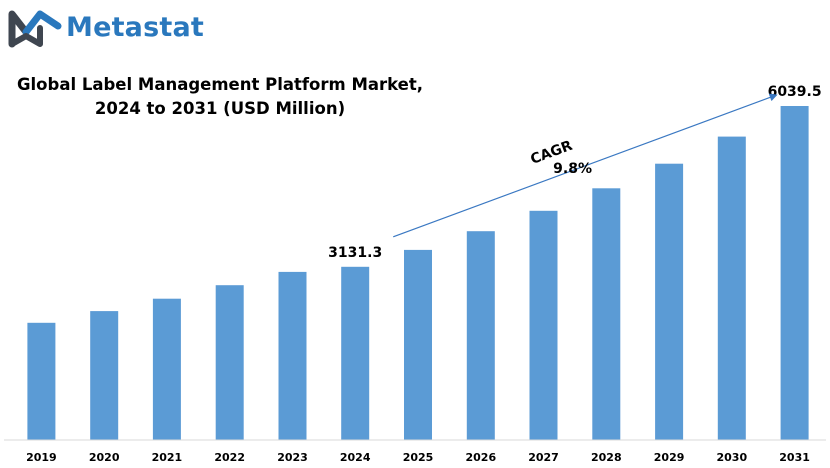 The image size is (830, 468). What do you see at coordinates (167, 457) in the screenshot?
I see `x-tick-2021: 2021` at bounding box center [167, 457].